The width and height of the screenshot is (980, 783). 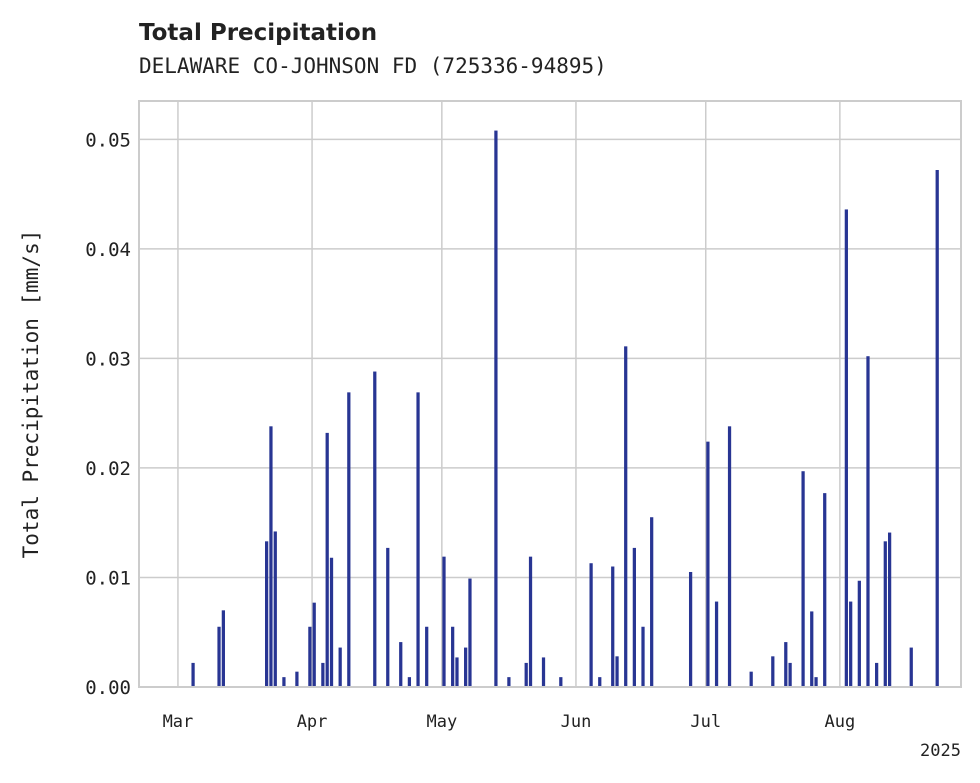 What do you see at coordinates (178, 722) in the screenshot?
I see `x-tick-label: Mar` at bounding box center [178, 722].